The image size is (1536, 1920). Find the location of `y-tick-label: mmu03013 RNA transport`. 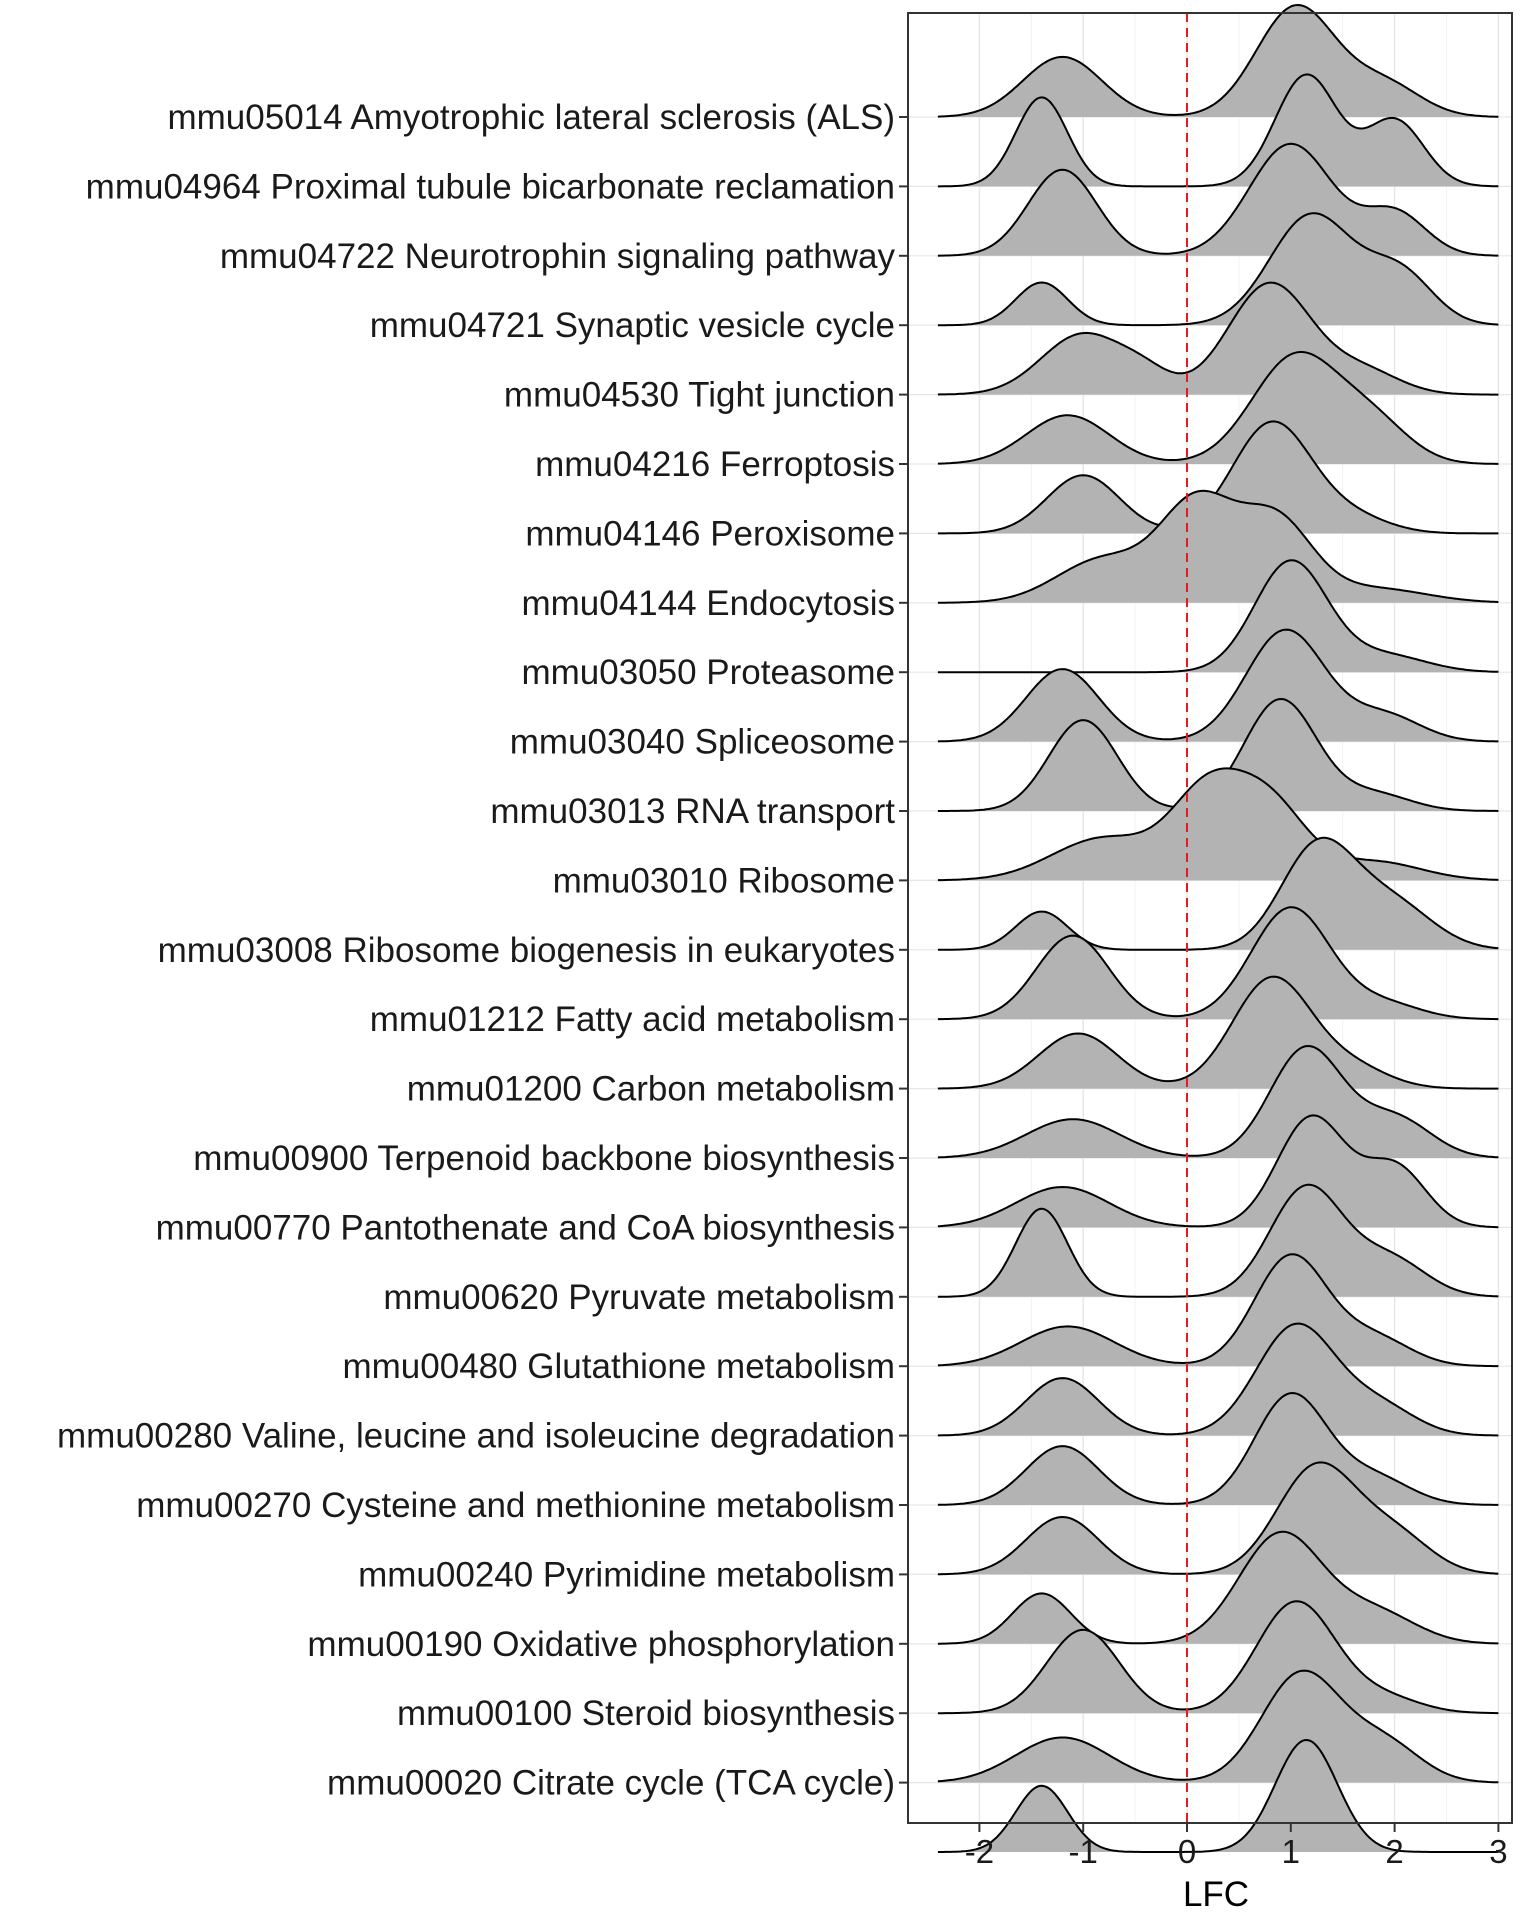

y-tick-label: mmu03013 RNA transport is located at coordinates (692, 811).